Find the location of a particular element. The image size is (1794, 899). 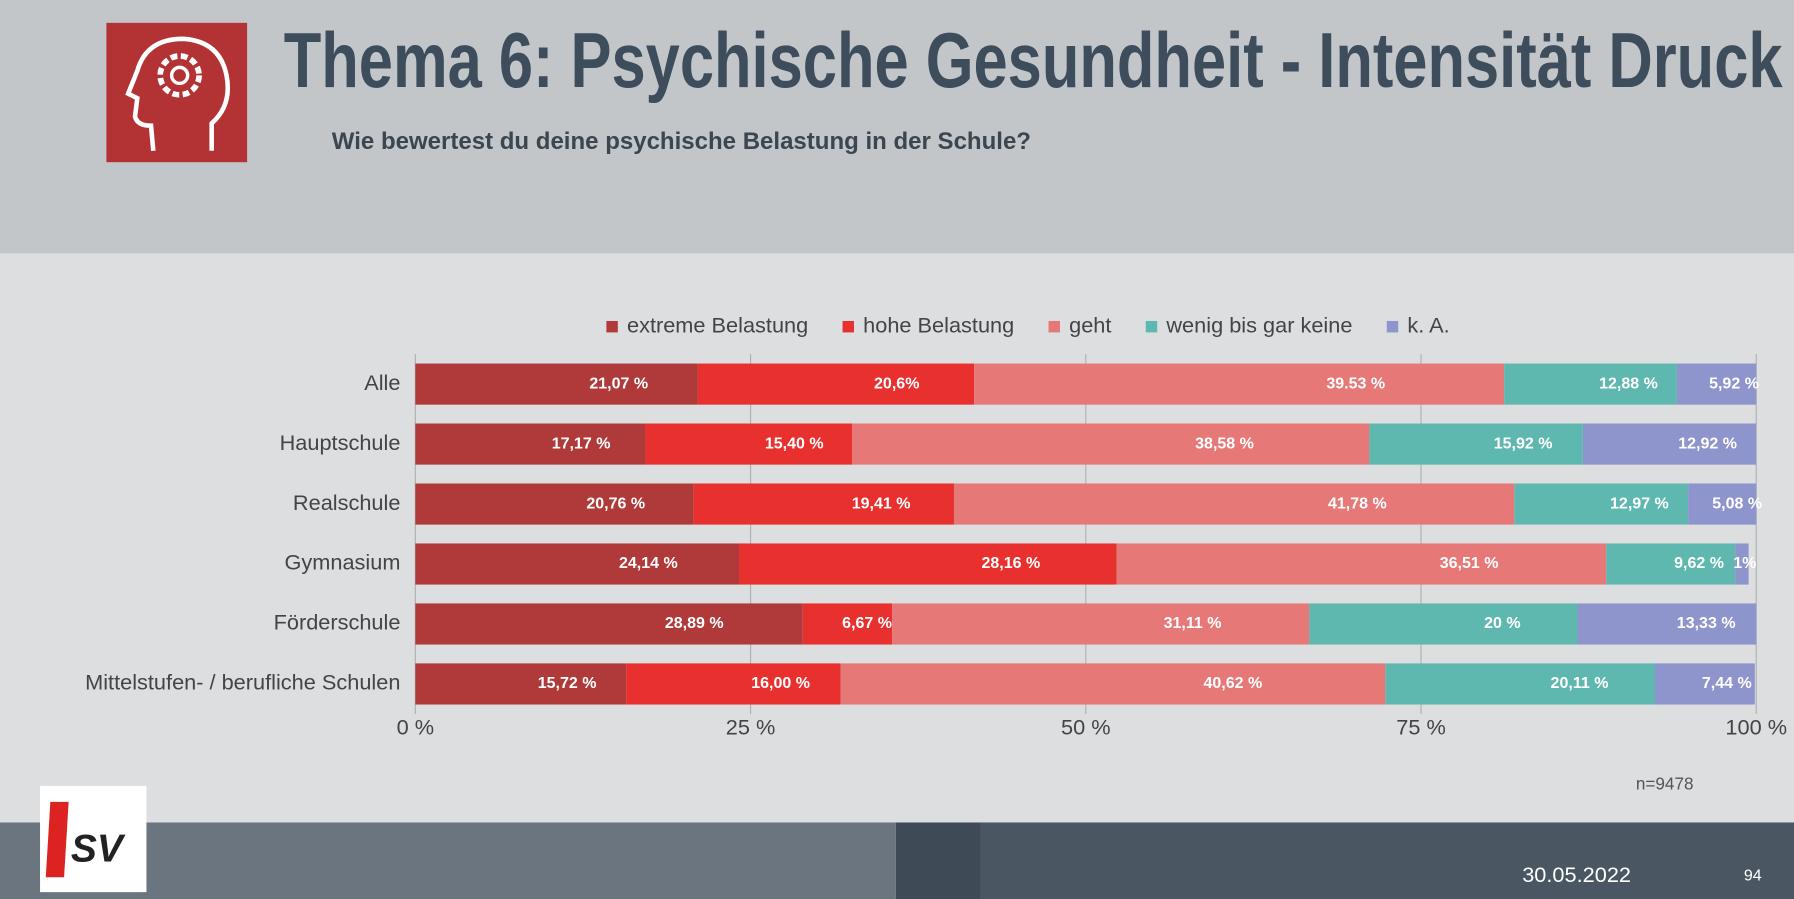

logo-text: SV is located at coordinates (98, 848).